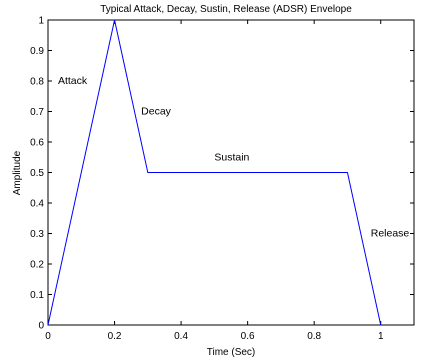 The image size is (425, 364). What do you see at coordinates (390, 234) in the screenshot?
I see `annotation-release: Release` at bounding box center [390, 234].